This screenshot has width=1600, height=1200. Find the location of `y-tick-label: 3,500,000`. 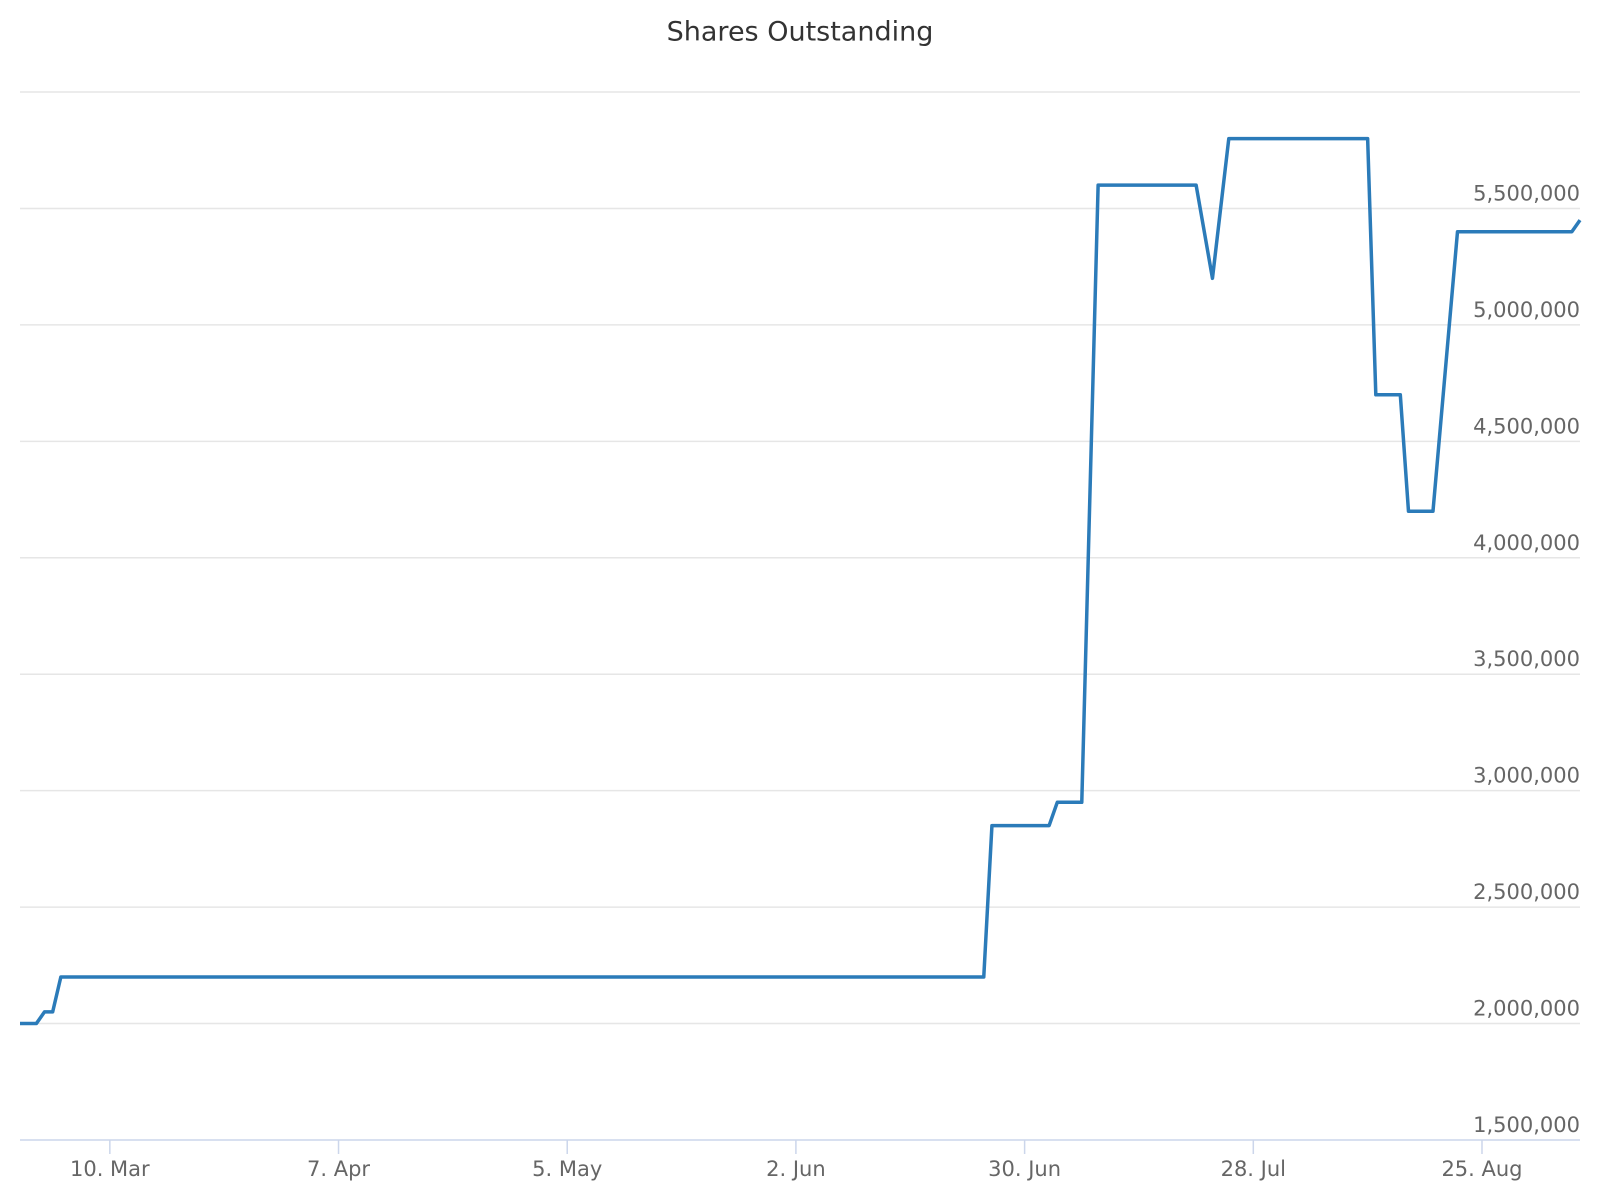

y-tick-label: 3,500,000 is located at coordinates (1526, 659).